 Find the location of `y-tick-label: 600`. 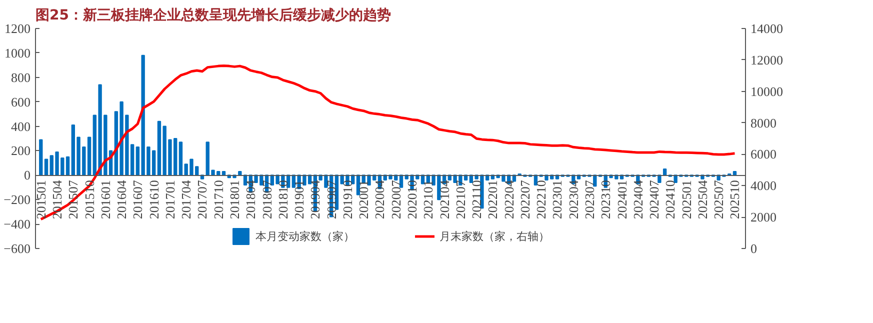

y-tick-label: 600 is located at coordinates (20, 102).